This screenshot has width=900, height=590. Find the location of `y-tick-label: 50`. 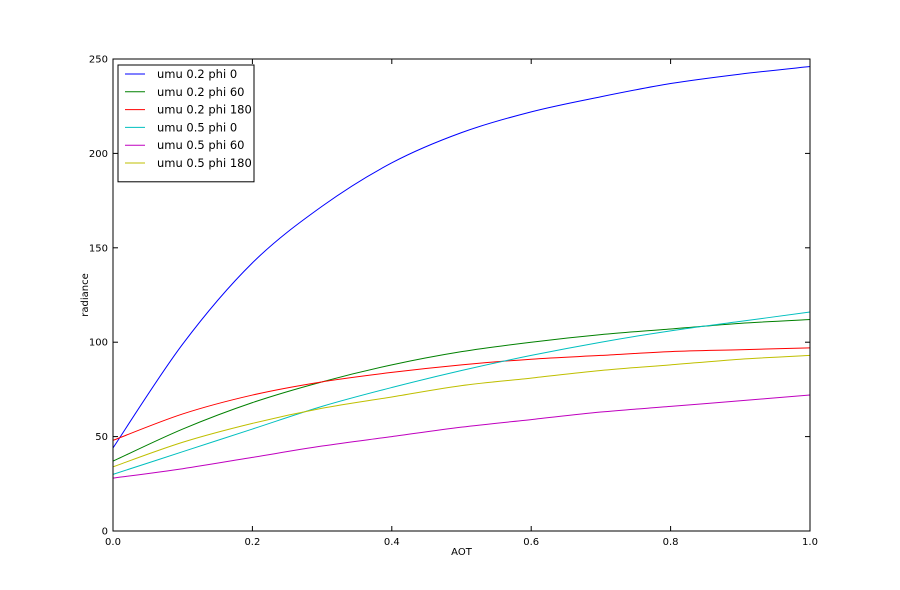

y-tick-label: 50 is located at coordinates (101, 437).